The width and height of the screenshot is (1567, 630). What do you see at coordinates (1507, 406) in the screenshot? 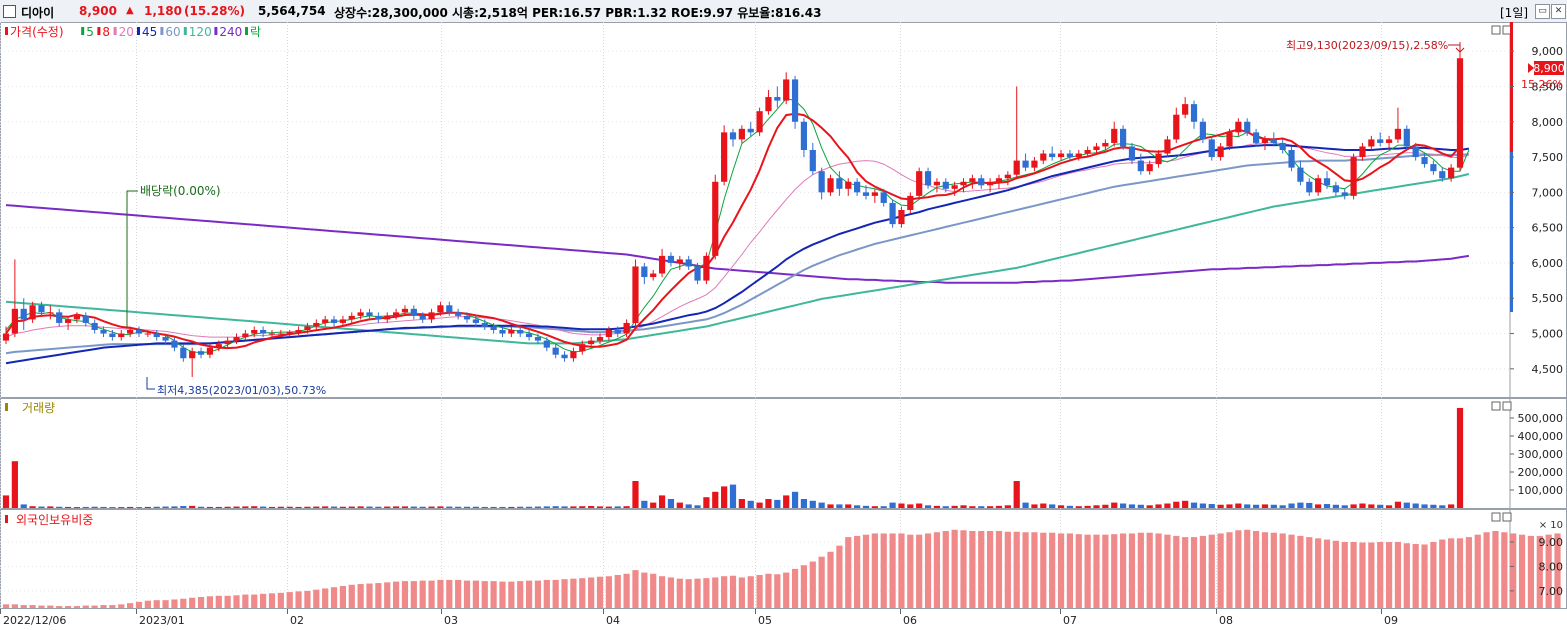
I see `volume-panel-close-button` at bounding box center [1507, 406].